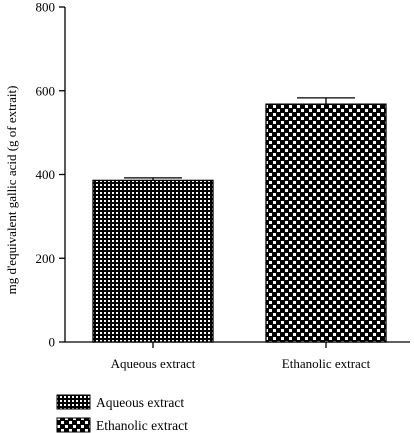 The height and width of the screenshot is (433, 414). Describe the element at coordinates (46, 7) in the screenshot. I see `y-tick-label: 800` at that location.